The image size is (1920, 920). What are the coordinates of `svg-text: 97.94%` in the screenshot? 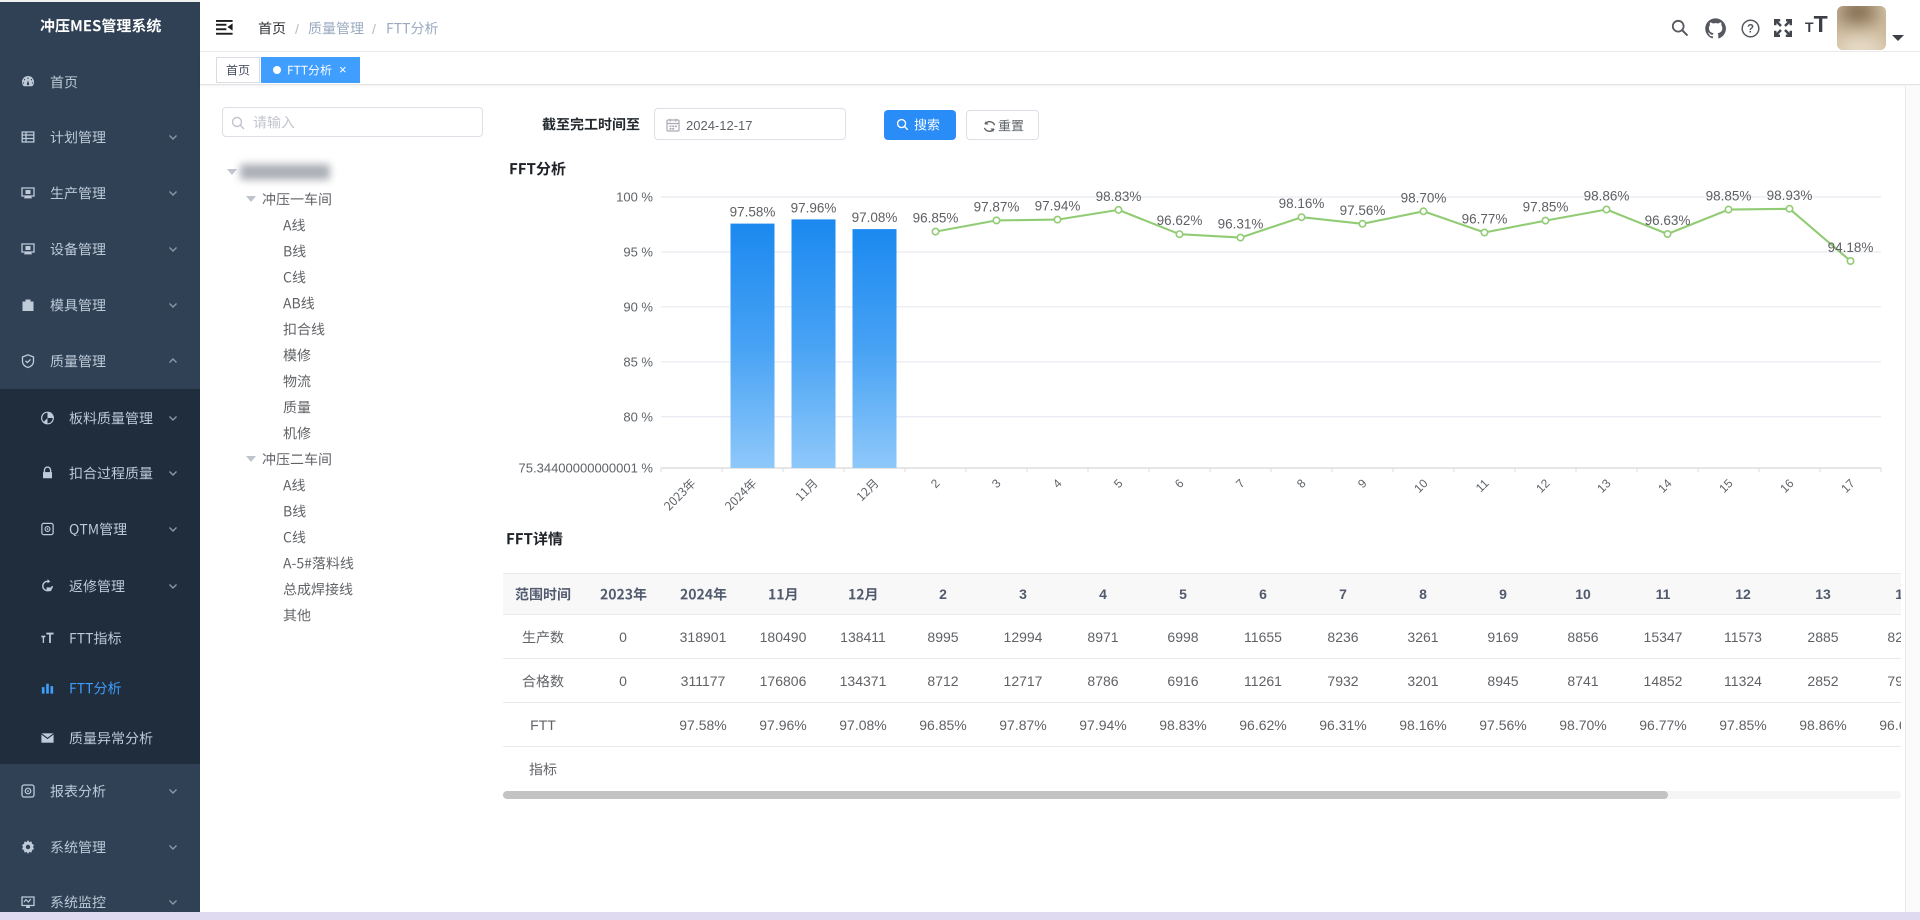 It's located at (1058, 206).